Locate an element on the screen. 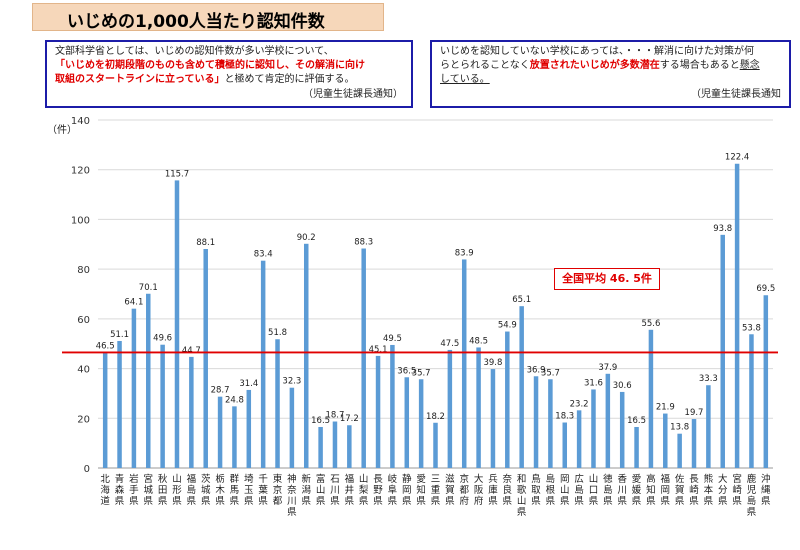 The width and height of the screenshot is (800, 550). data-label: 21.9 is located at coordinates (665, 408).